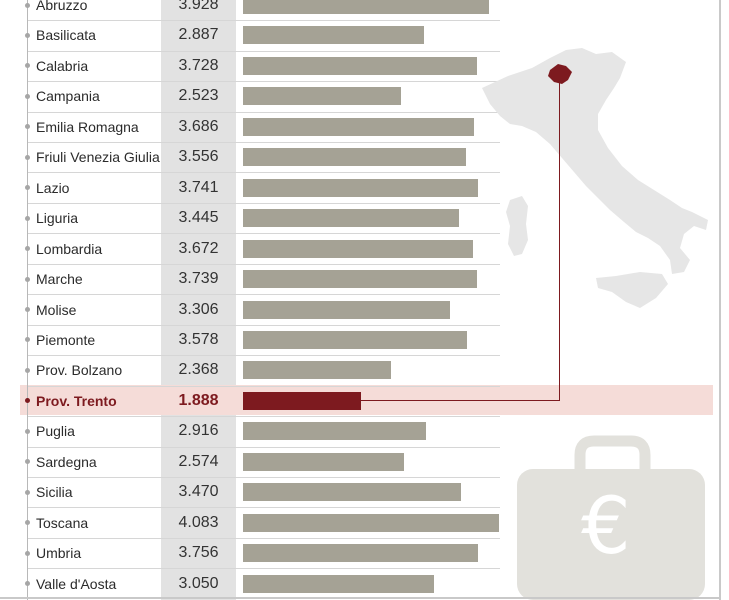 The width and height of the screenshot is (729, 600). I want to click on italy-map, so click(595, 178).